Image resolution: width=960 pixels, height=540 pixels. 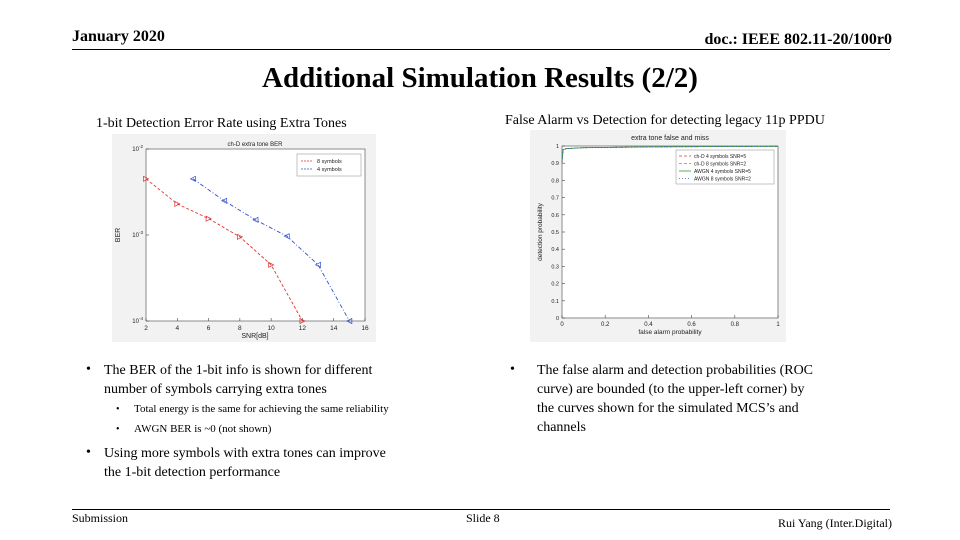 What do you see at coordinates (137, 234) in the screenshot?
I see `ber-y-tick-label: 10⁻³` at bounding box center [137, 234].